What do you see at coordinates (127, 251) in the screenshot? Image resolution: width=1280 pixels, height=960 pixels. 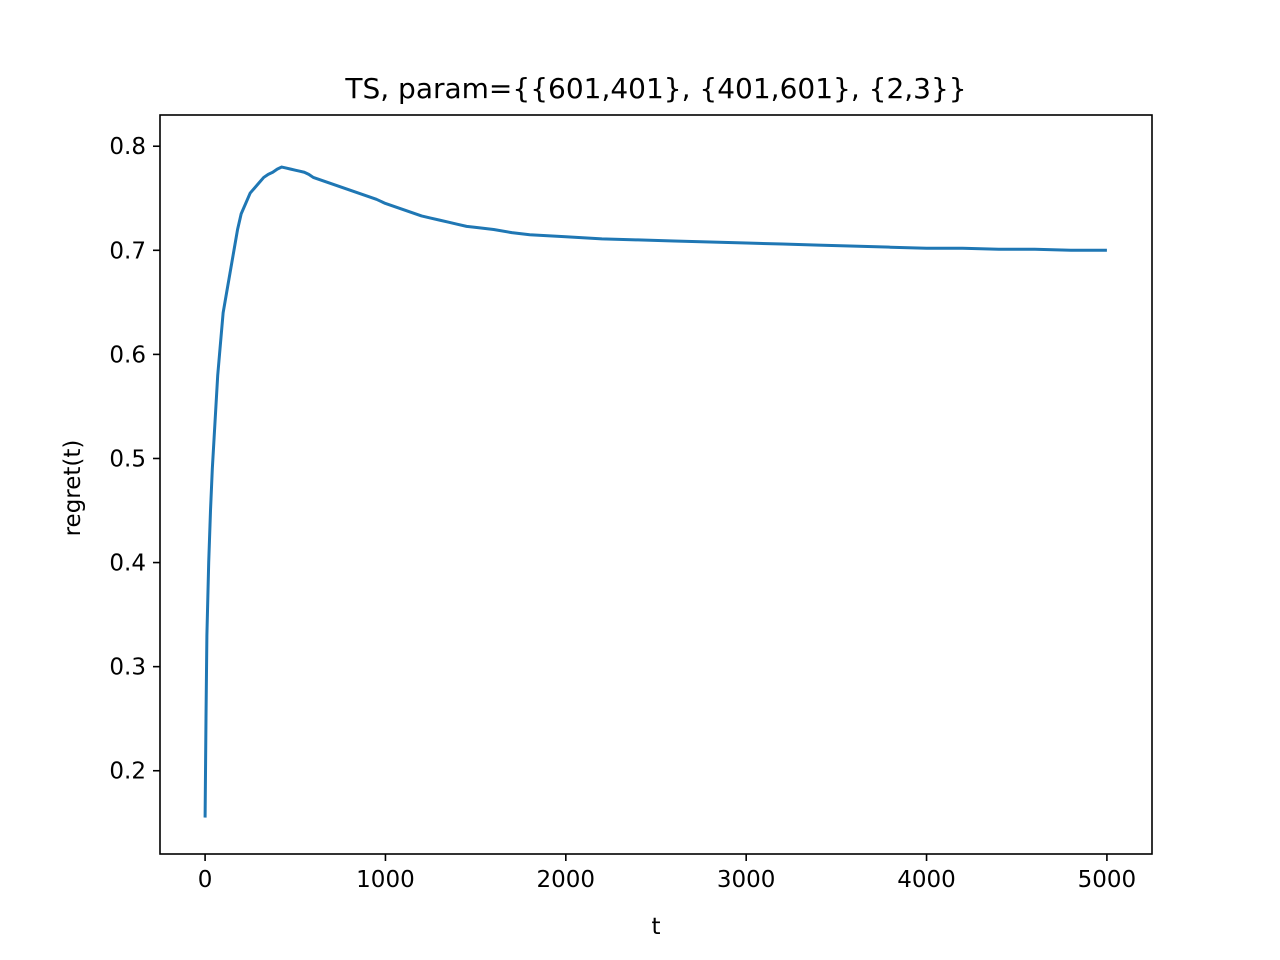 I see `y-tick-label: 0.7` at bounding box center [127, 251].